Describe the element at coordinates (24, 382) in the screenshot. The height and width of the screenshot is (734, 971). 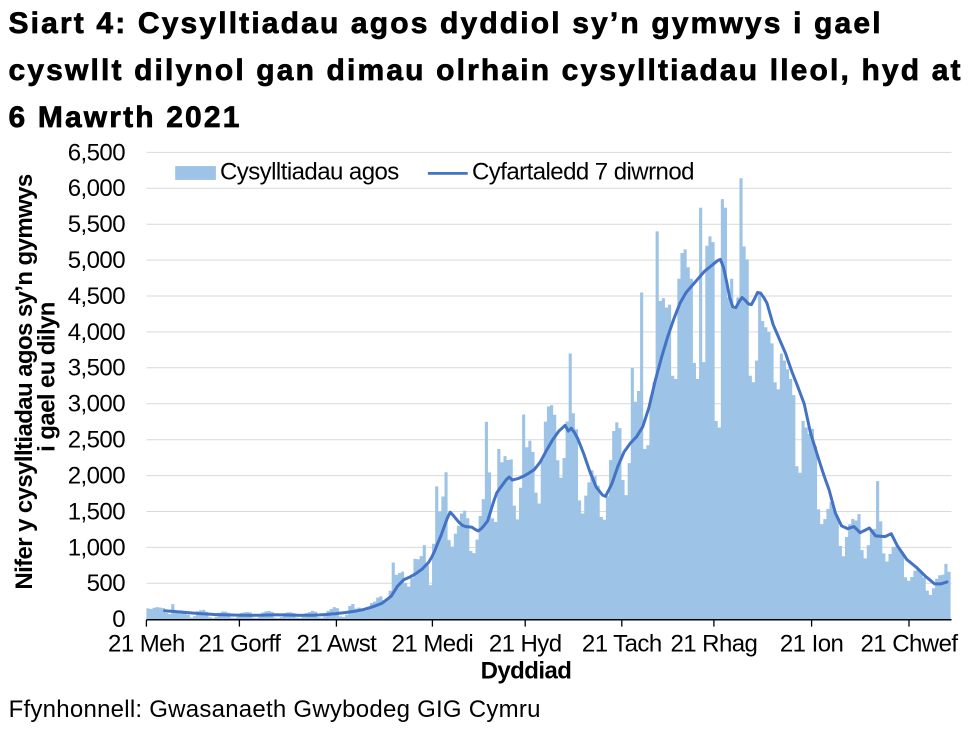
I see `svg-text:Nifer y cysylltiadau agos sy’n: Nifer y cysylltiadau agos sy’n gymwys` at that location.